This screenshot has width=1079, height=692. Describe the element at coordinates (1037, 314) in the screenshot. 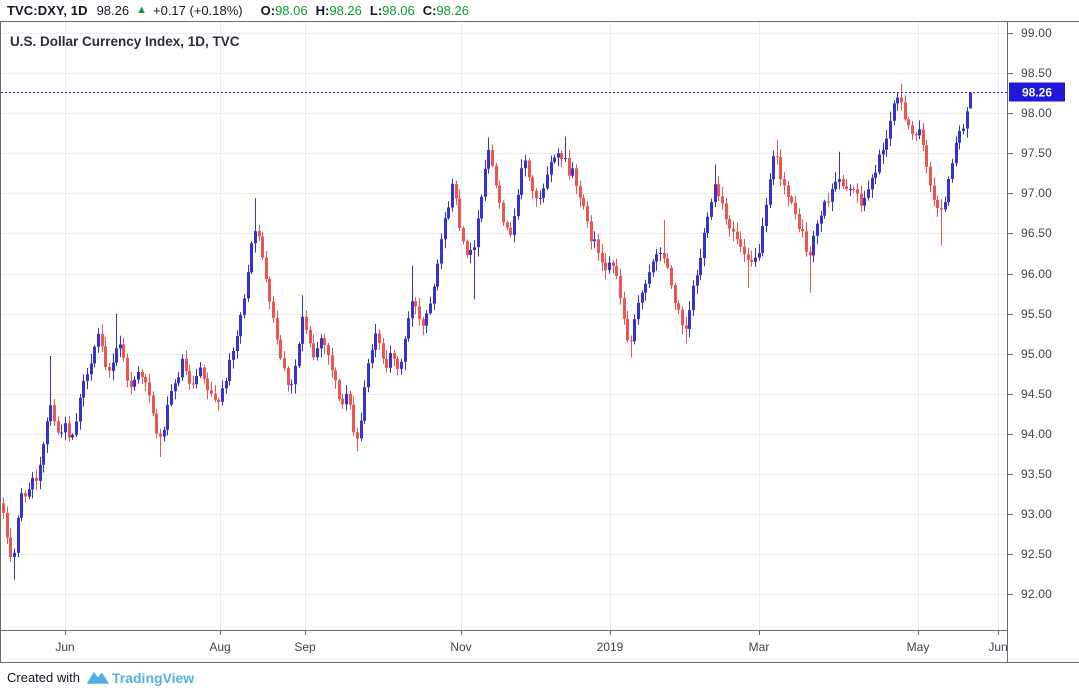

I see `price-tick-label: 95.50` at that location.